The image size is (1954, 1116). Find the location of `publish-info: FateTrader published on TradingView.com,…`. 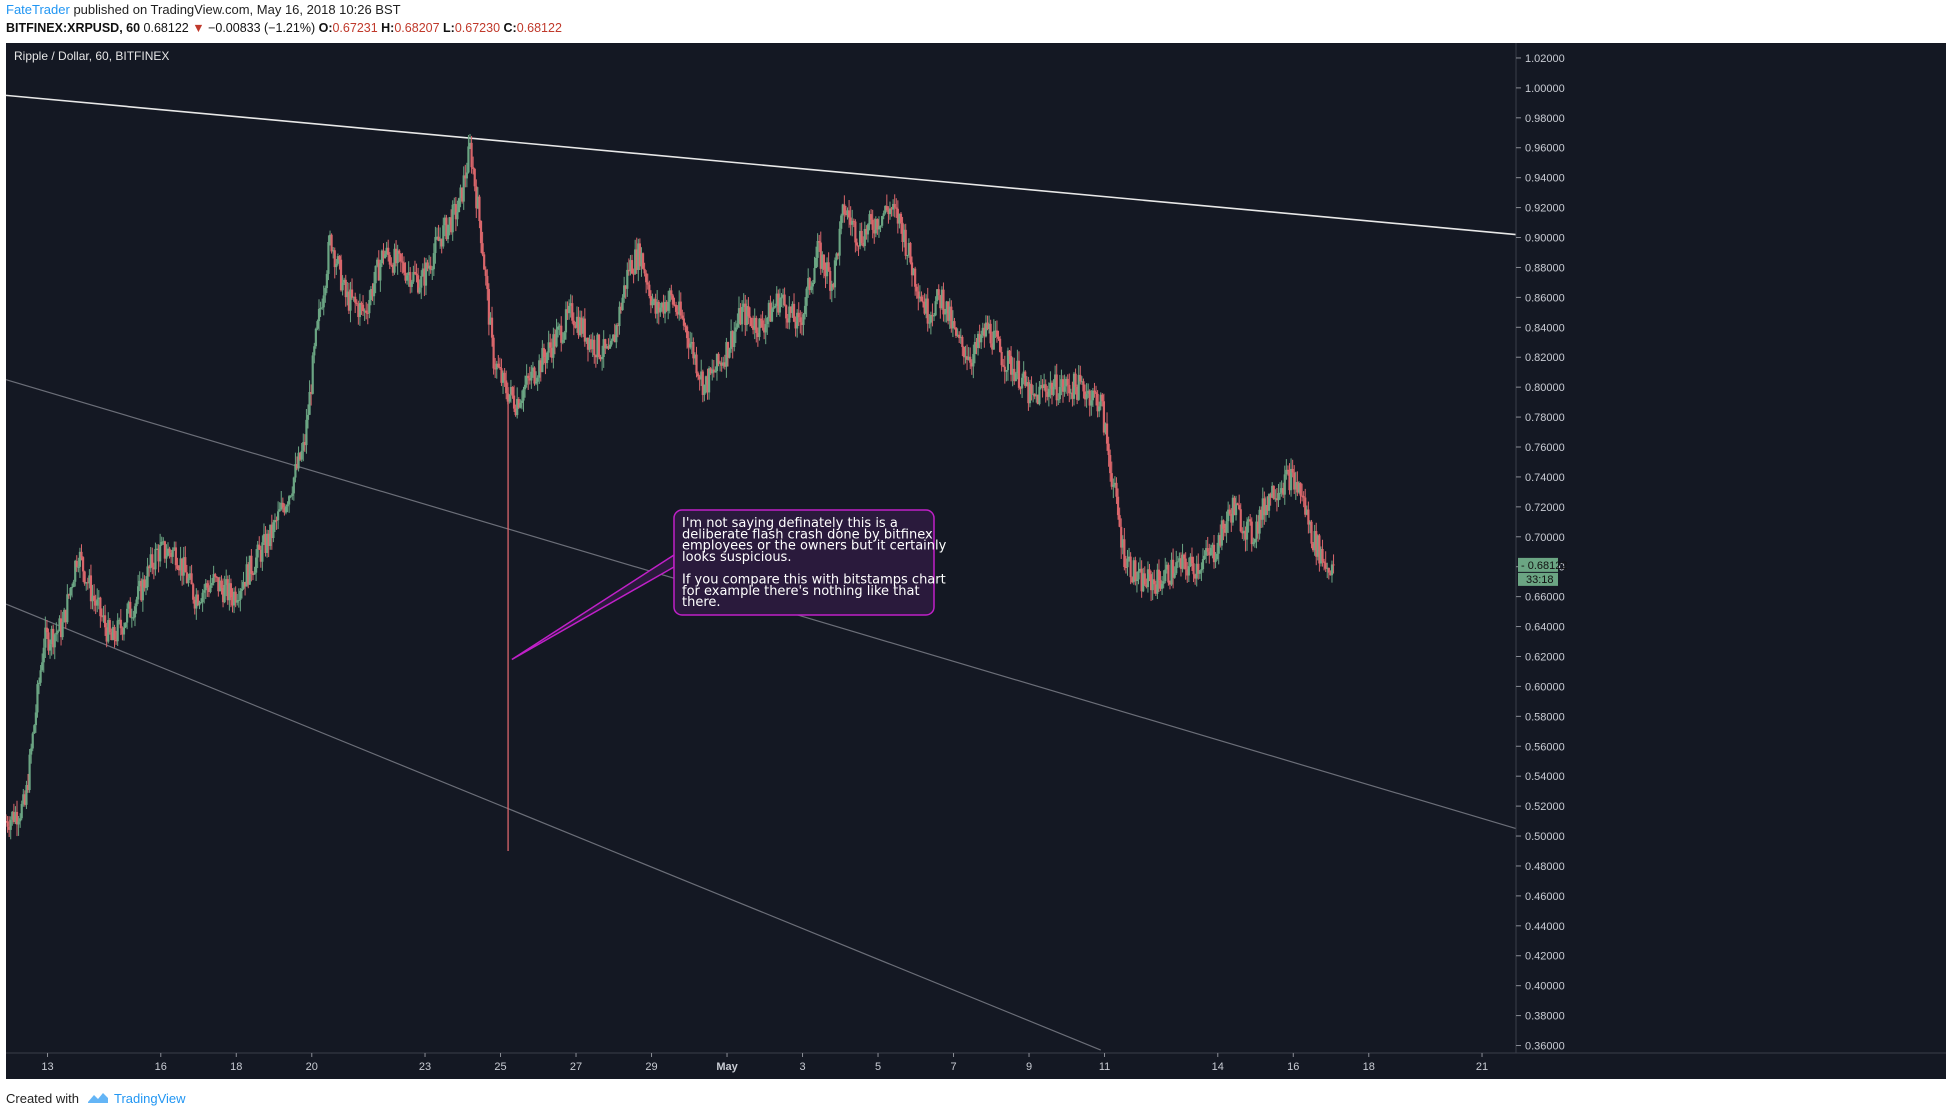

publish-info: FateTrader published on TradingView.com,… is located at coordinates (203, 9).